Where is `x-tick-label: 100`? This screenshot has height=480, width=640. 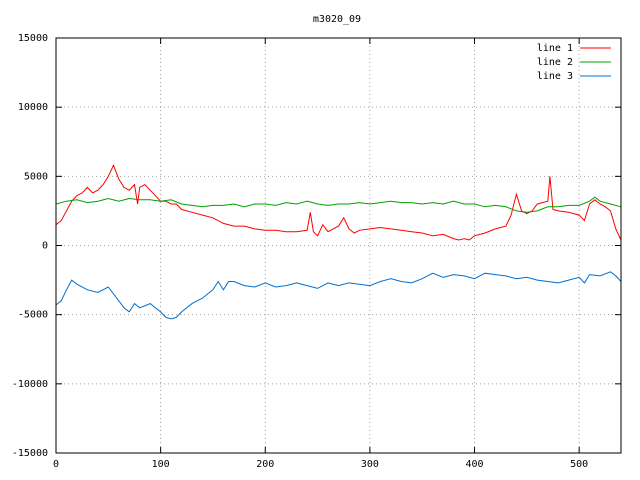 x-tick-label: 100 is located at coordinates (161, 464).